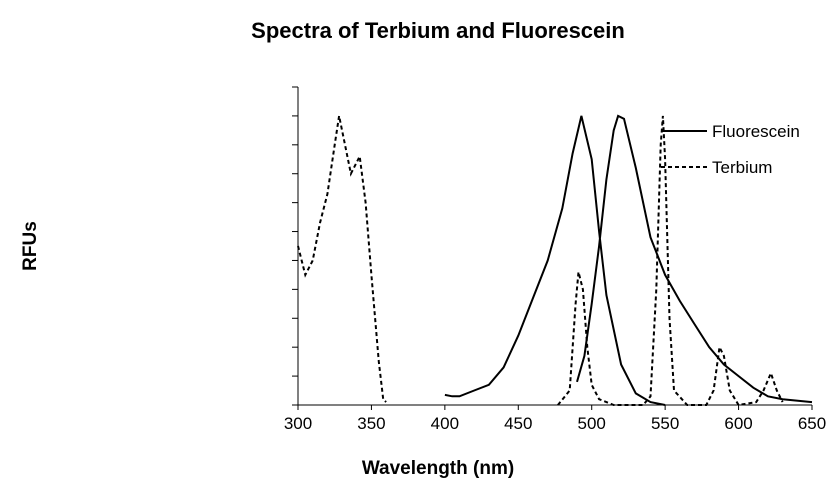 This screenshot has height=482, width=835. I want to click on chart-title: Spectra of Terbium and Fluorescein, so click(438, 30).